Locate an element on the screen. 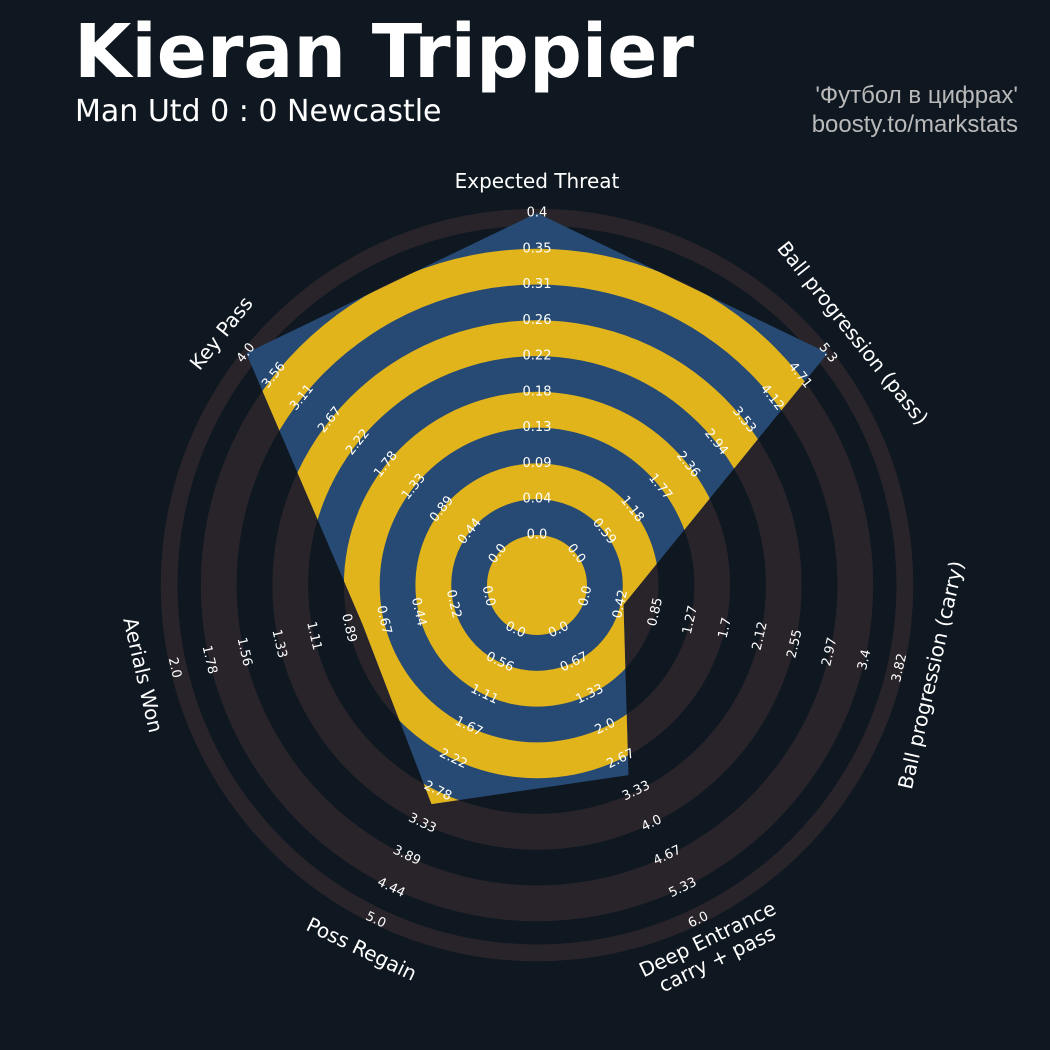 Image resolution: width=1050 pixels, height=1050 pixels. tick-label: 2.0 is located at coordinates (174, 668).